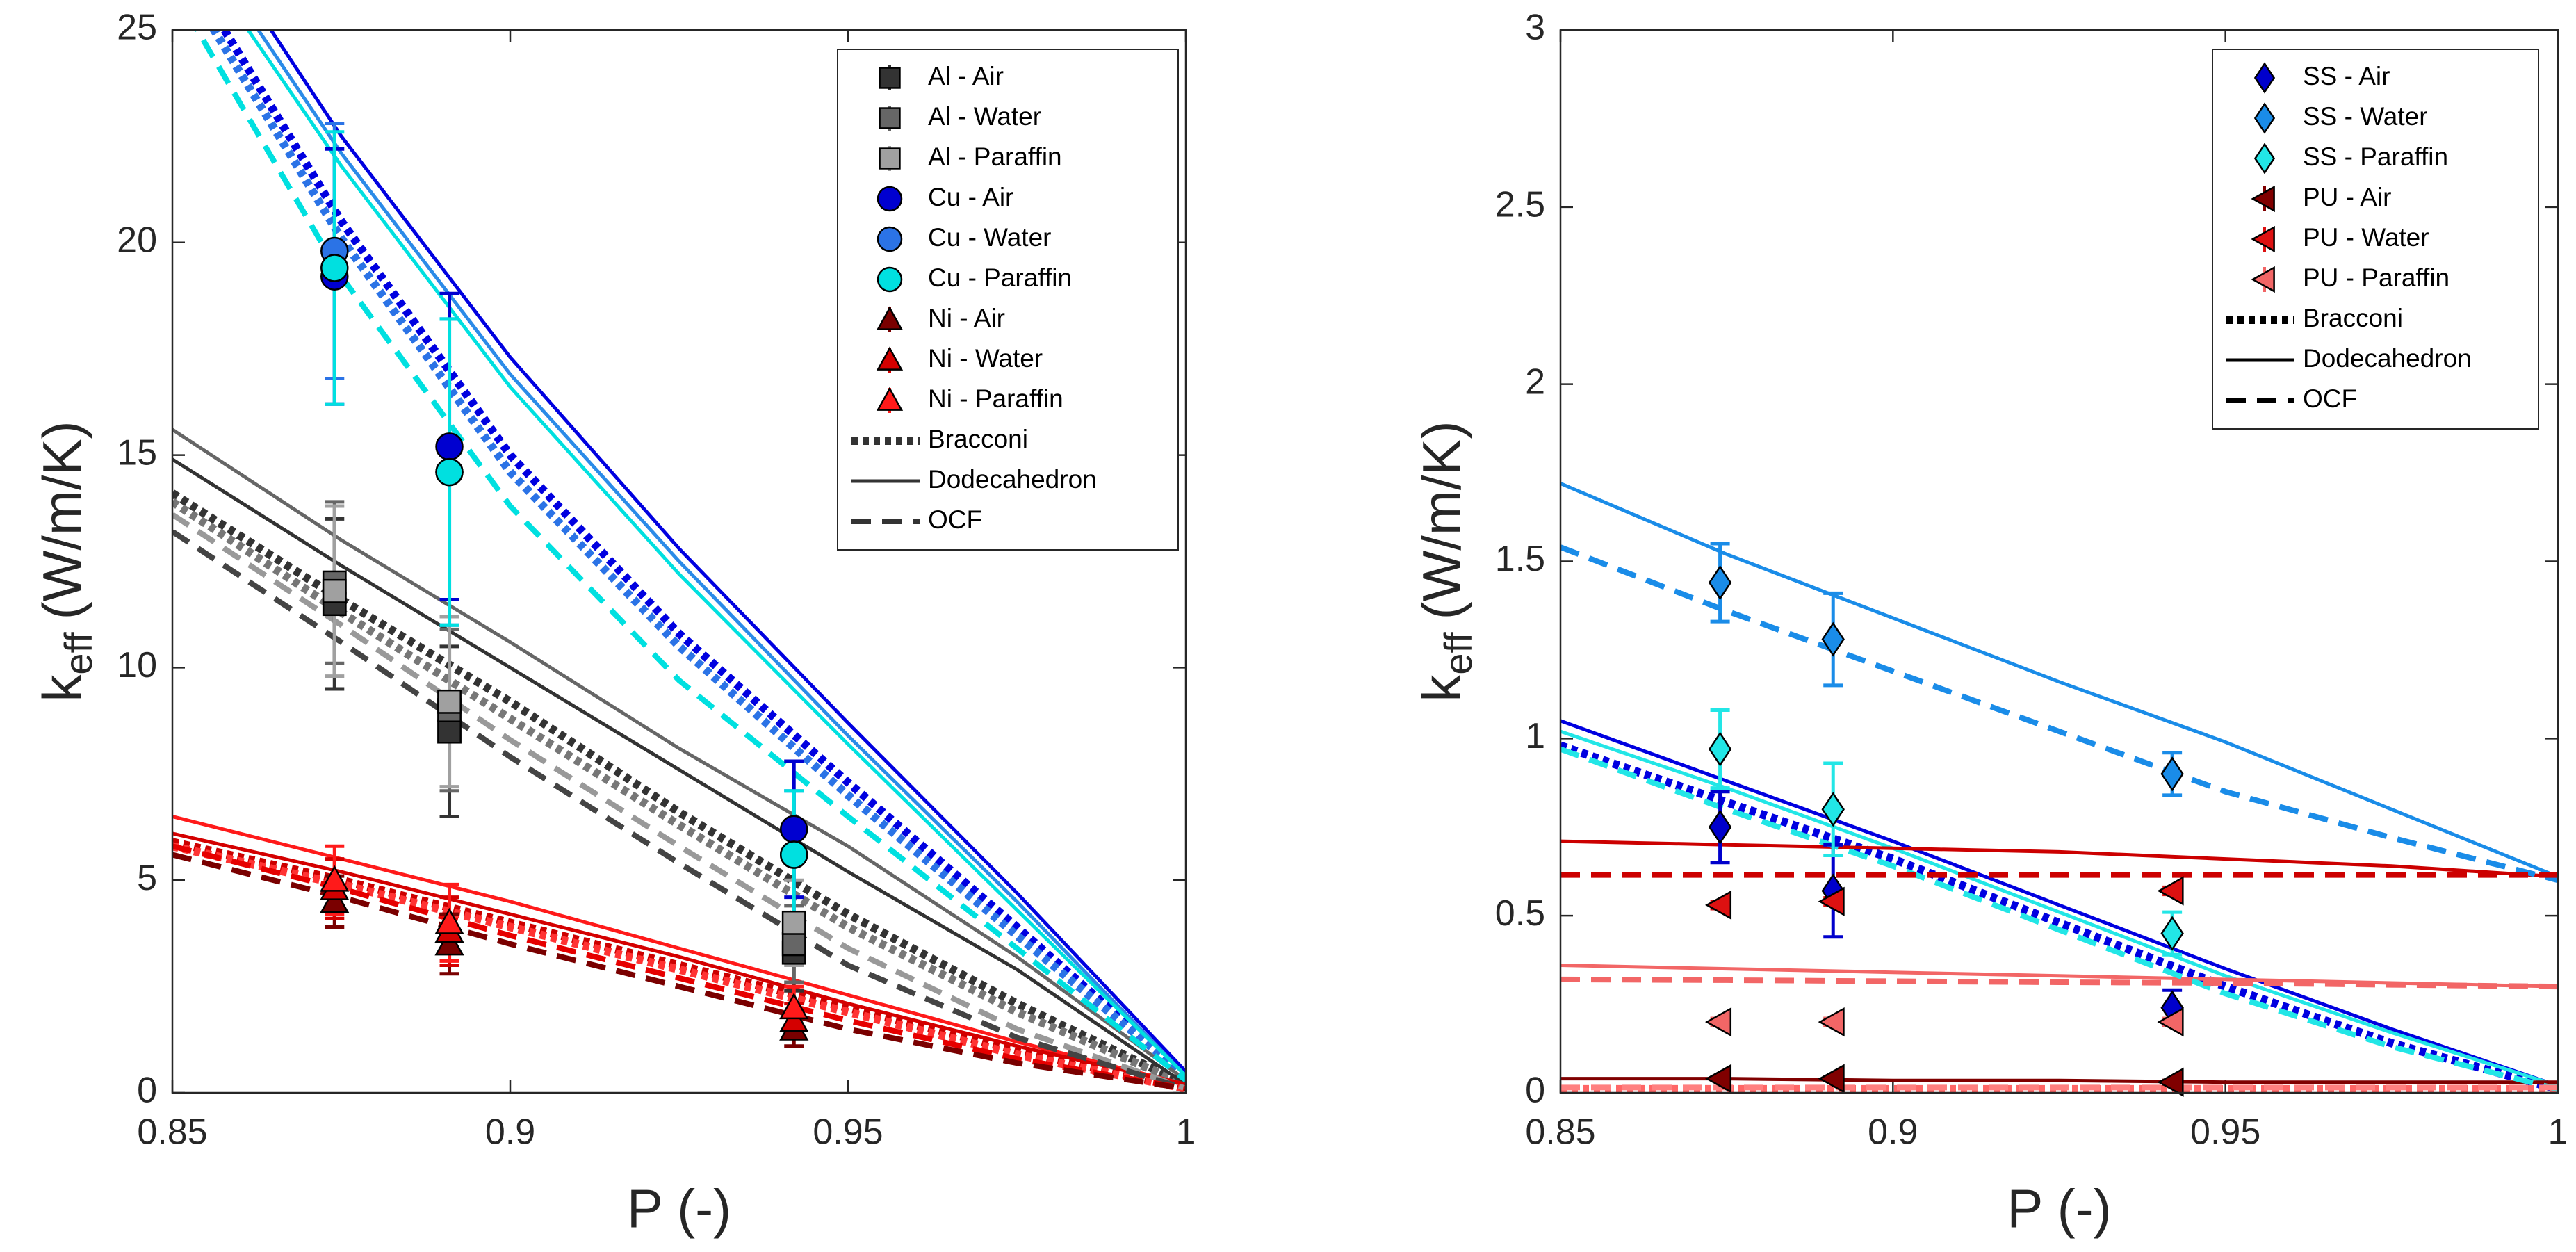  What do you see at coordinates (1441, 688) in the screenshot?
I see `y-label-symbol: k` at bounding box center [1441, 688].